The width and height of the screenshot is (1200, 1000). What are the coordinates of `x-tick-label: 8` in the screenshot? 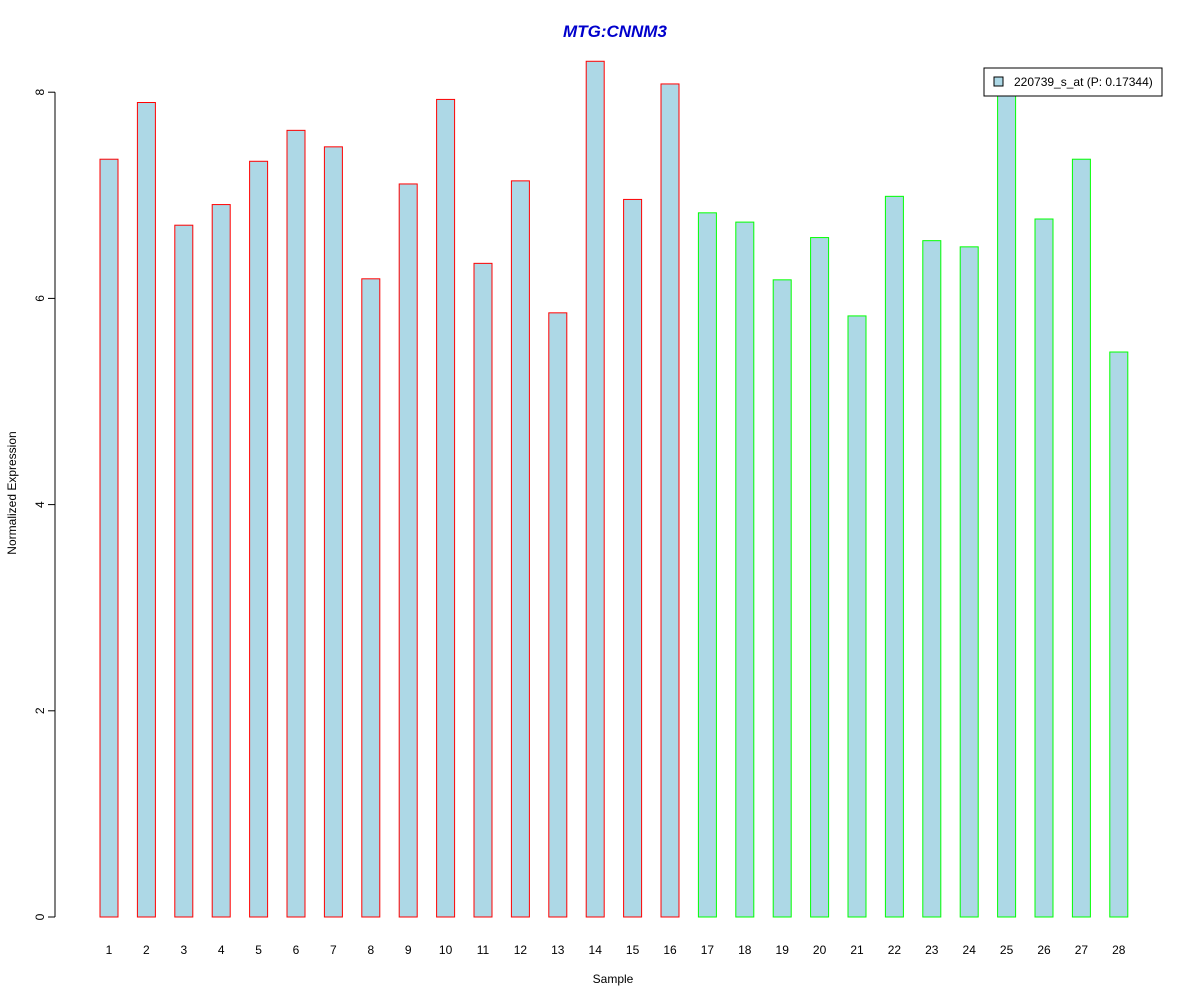 It's located at (370, 950).